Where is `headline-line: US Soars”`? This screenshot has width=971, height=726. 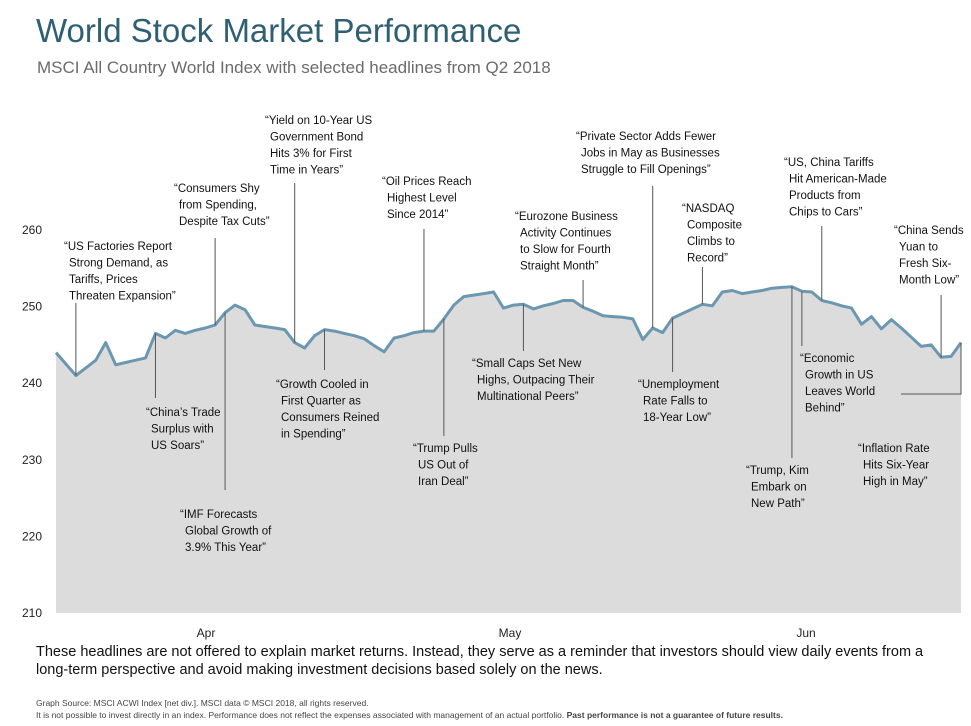
headline-line: US Soars” is located at coordinates (177, 446).